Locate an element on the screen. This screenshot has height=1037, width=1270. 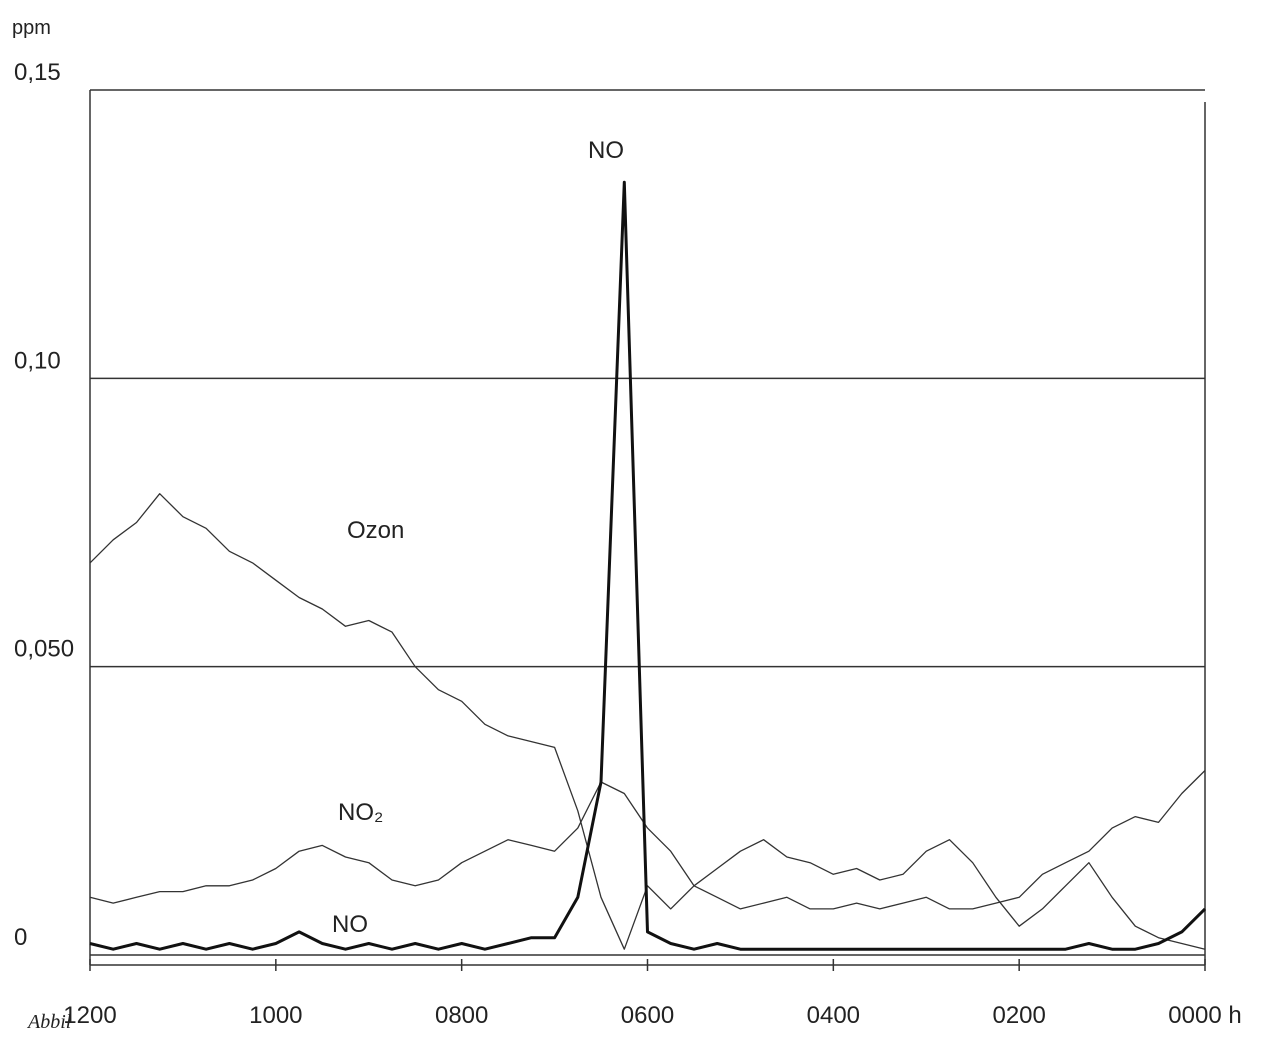
x-tick-label: 0000 h is located at coordinates (1204, 1015).